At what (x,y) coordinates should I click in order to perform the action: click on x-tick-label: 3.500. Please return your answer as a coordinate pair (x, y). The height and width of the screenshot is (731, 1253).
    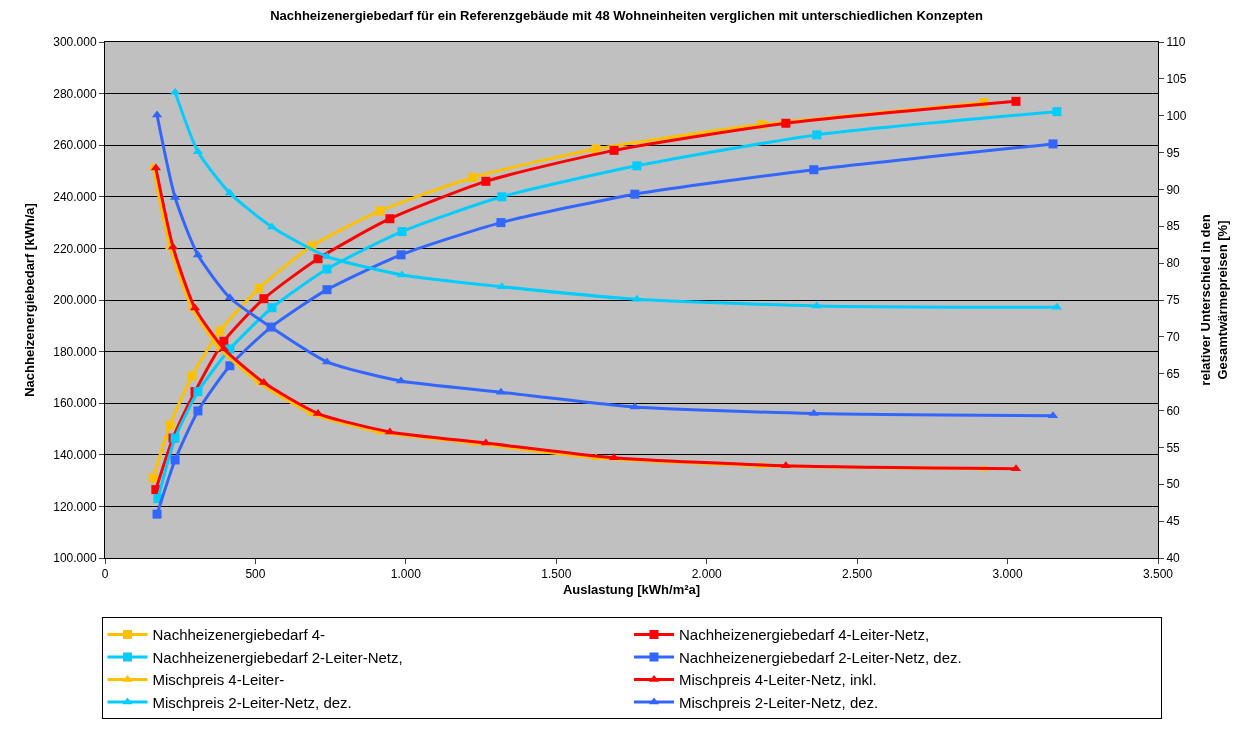
    Looking at the image, I should click on (1158, 574).